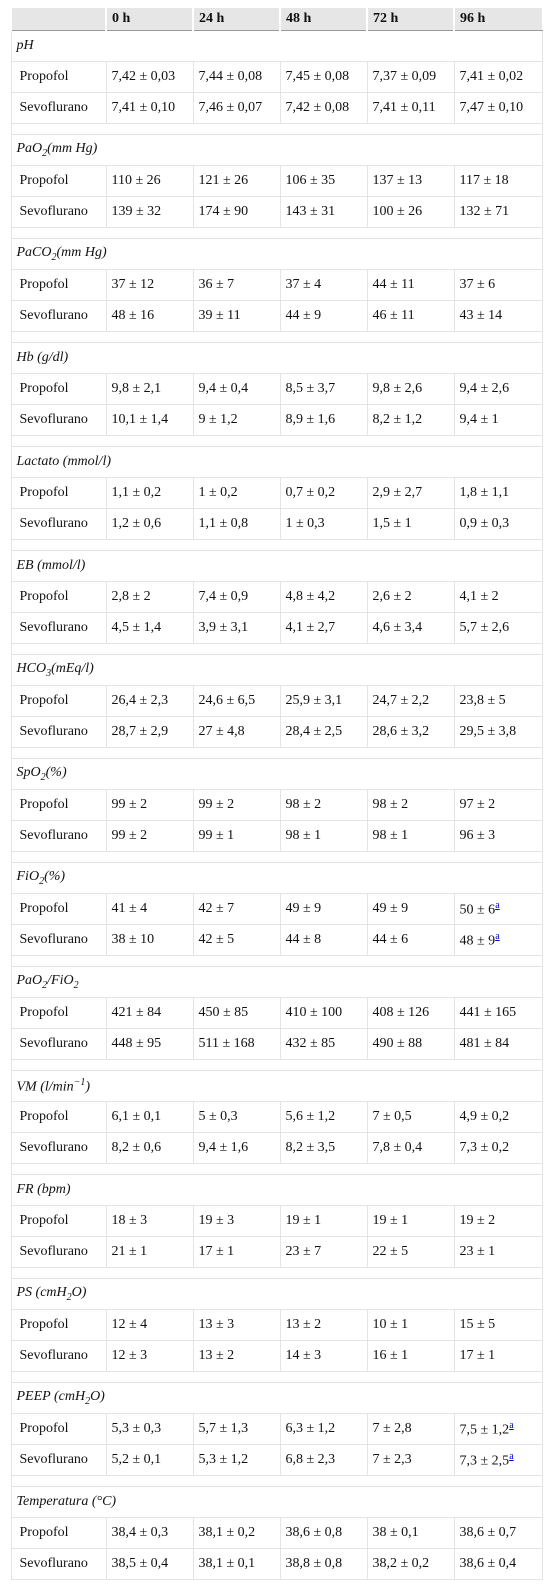  I want to click on value-cell: 0,7 ± 0,2, so click(323, 493).